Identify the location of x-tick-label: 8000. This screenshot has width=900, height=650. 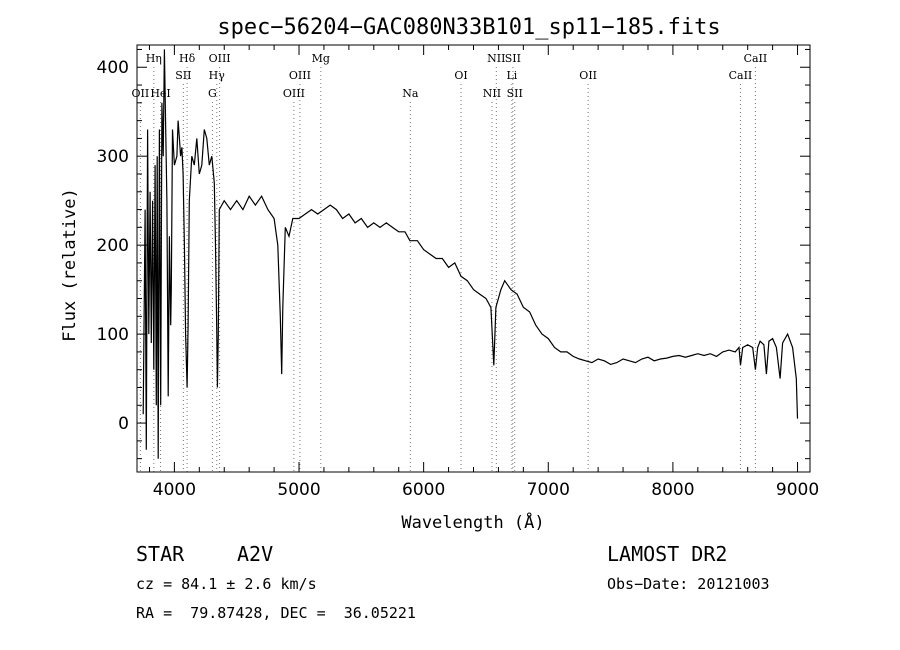
(672, 490).